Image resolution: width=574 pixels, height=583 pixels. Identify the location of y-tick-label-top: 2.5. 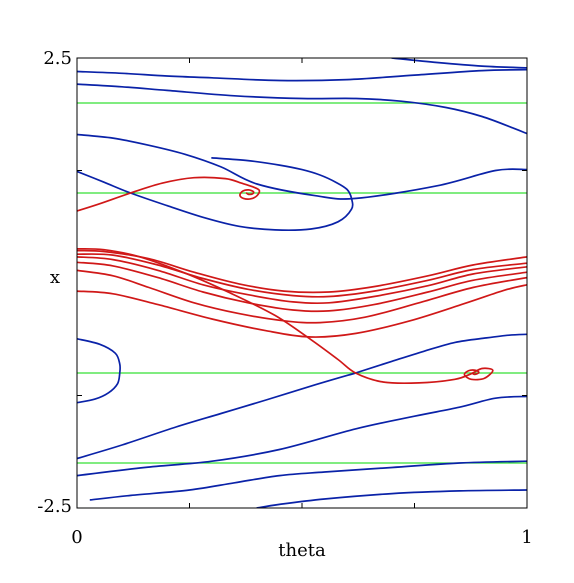
(57, 58).